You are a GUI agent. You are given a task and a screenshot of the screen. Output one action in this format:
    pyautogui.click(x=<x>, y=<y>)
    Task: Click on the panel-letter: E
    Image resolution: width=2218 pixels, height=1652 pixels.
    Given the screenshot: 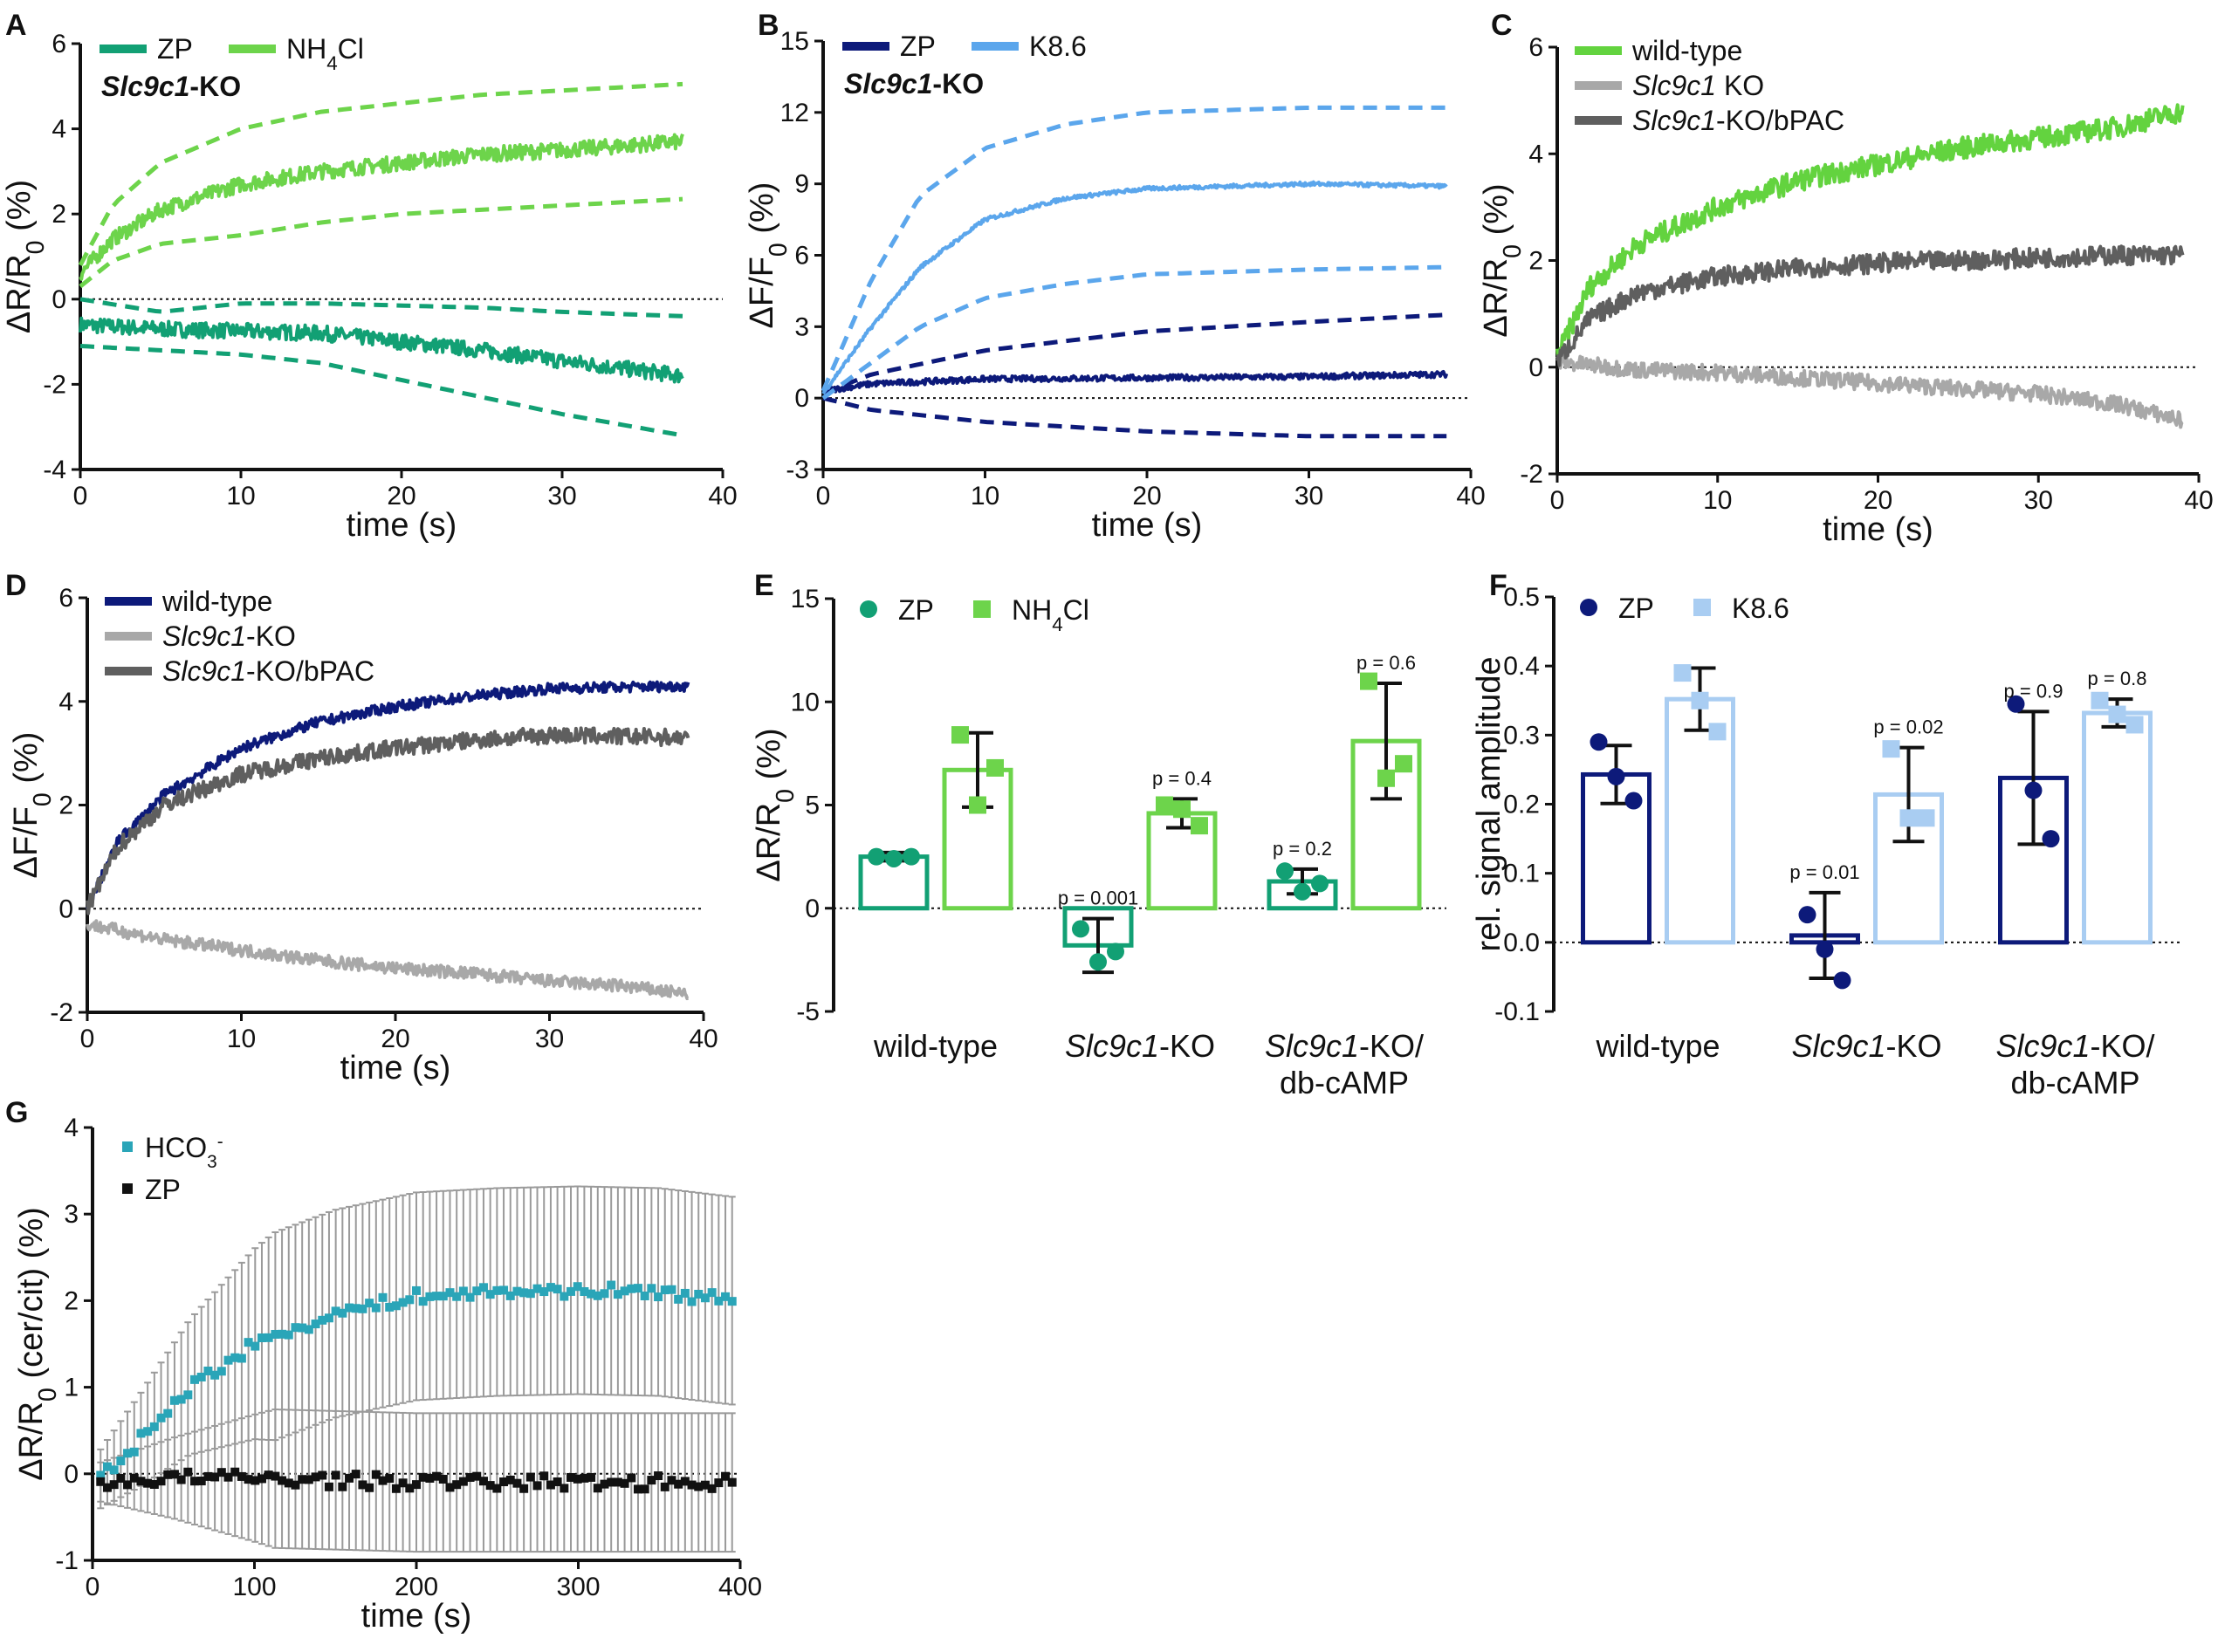 What is the action you would take?
    pyautogui.click(x=764, y=585)
    